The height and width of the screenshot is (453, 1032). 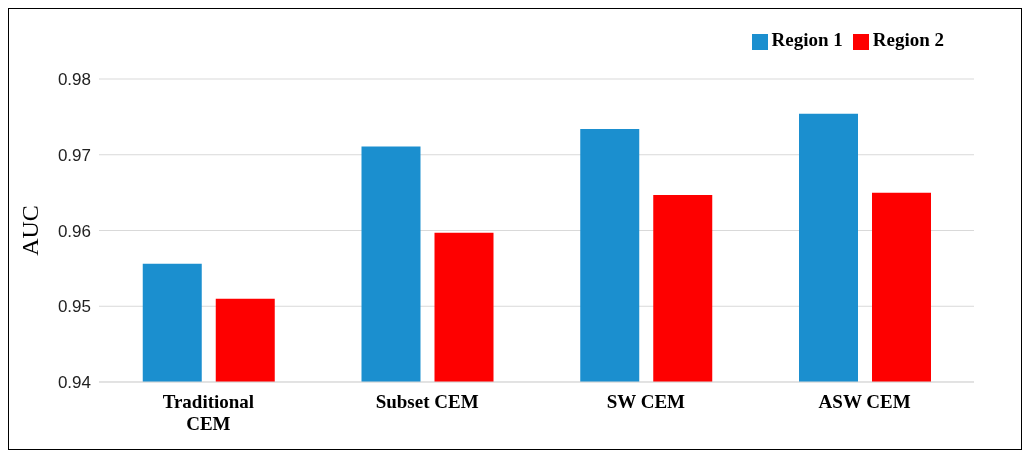 I want to click on y-tick-label: 0.98, so click(x=74, y=80).